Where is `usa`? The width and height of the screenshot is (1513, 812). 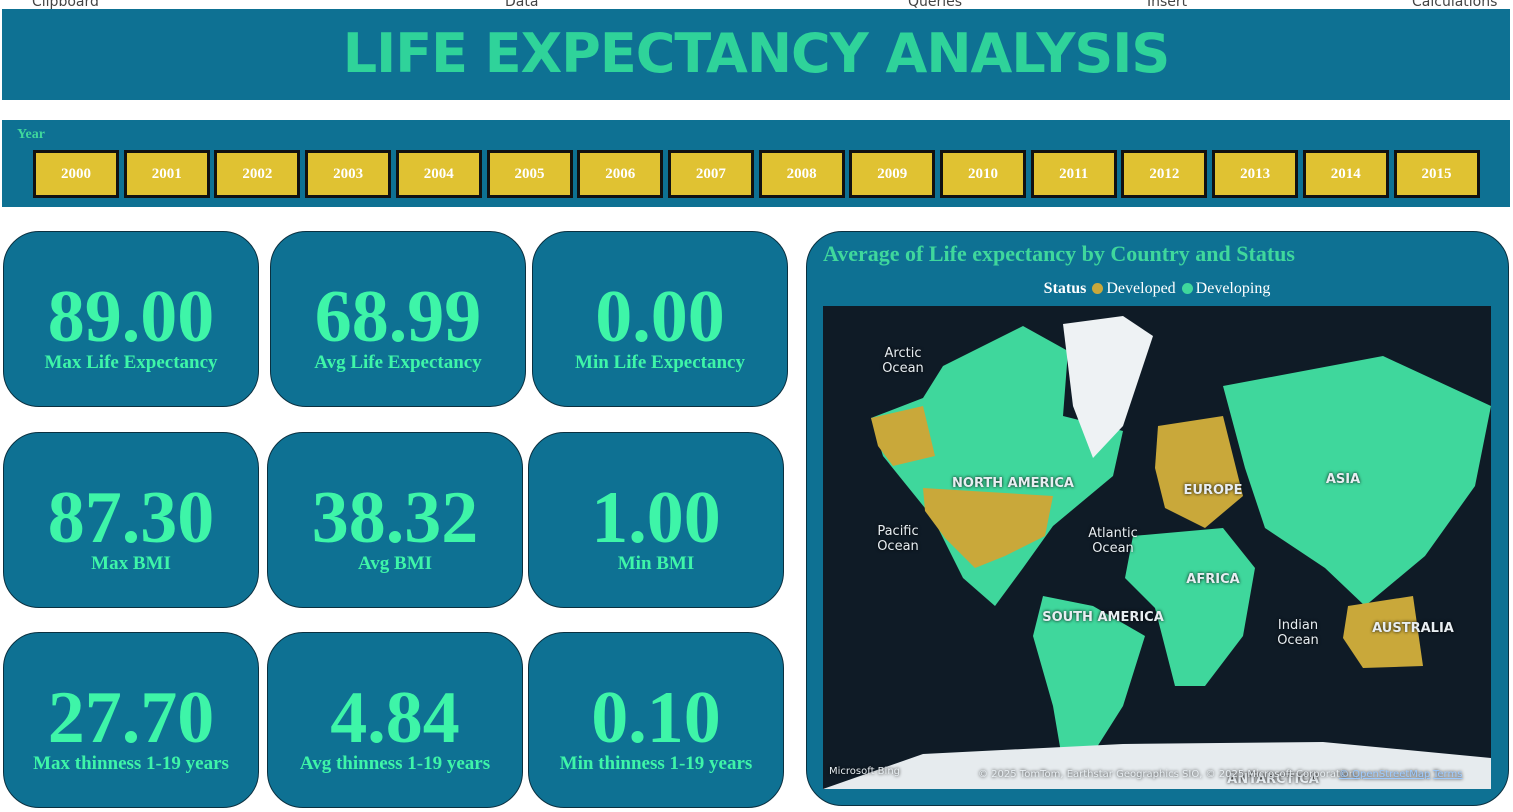
usa is located at coordinates (988, 528).